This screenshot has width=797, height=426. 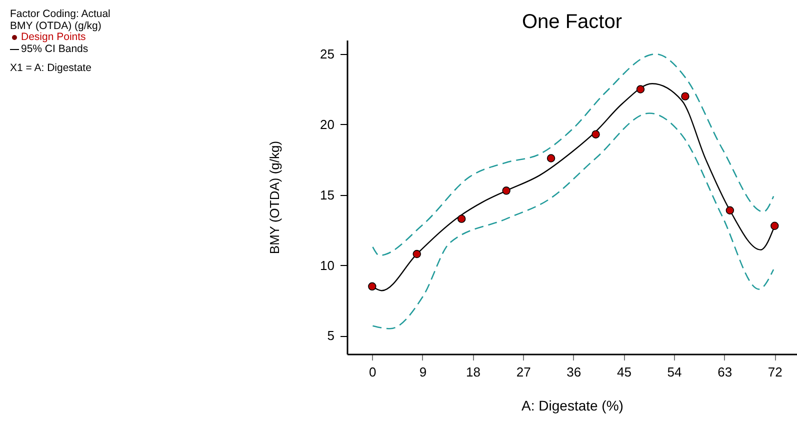 What do you see at coordinates (51, 68) in the screenshot?
I see `text: X1 = A: Digestate` at bounding box center [51, 68].